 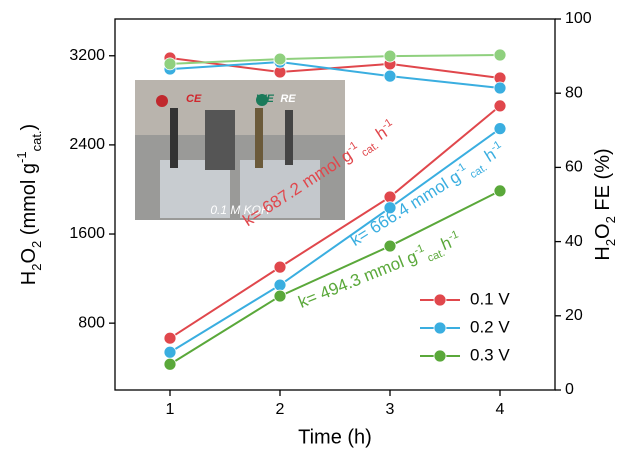 What do you see at coordinates (29, 127) in the screenshot?
I see `text-part: )` at bounding box center [29, 127].